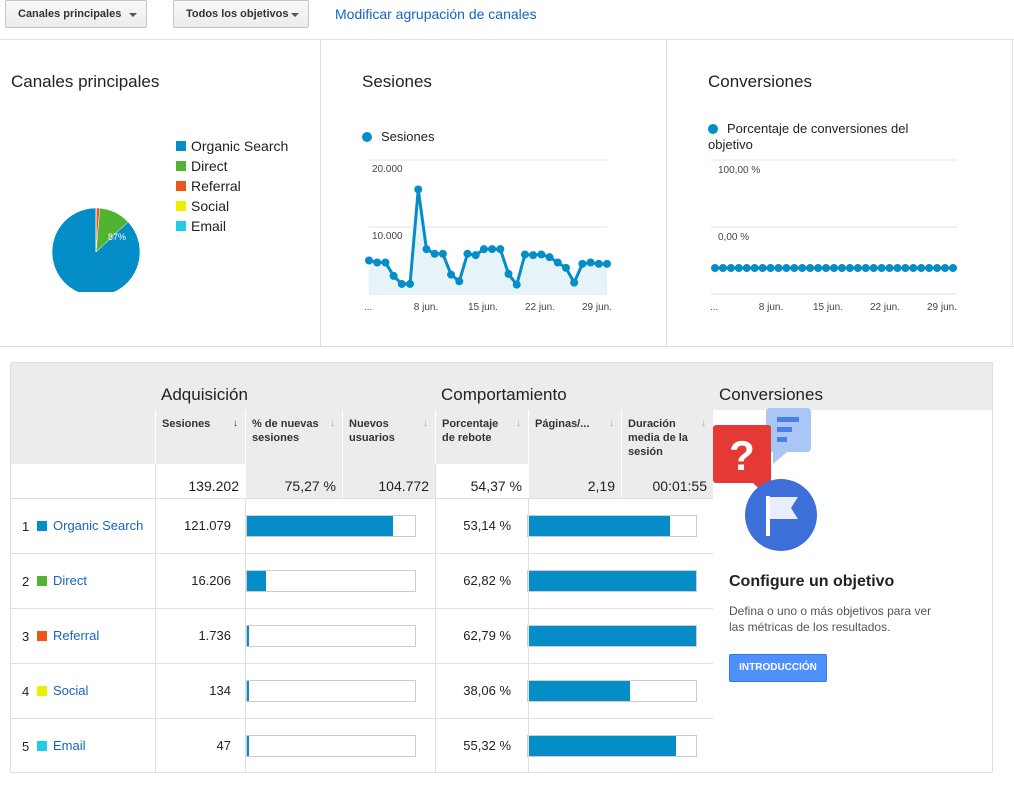 The width and height of the screenshot is (1014, 800). Describe the element at coordinates (71, 690) in the screenshot. I see `channel-link: Social` at that location.